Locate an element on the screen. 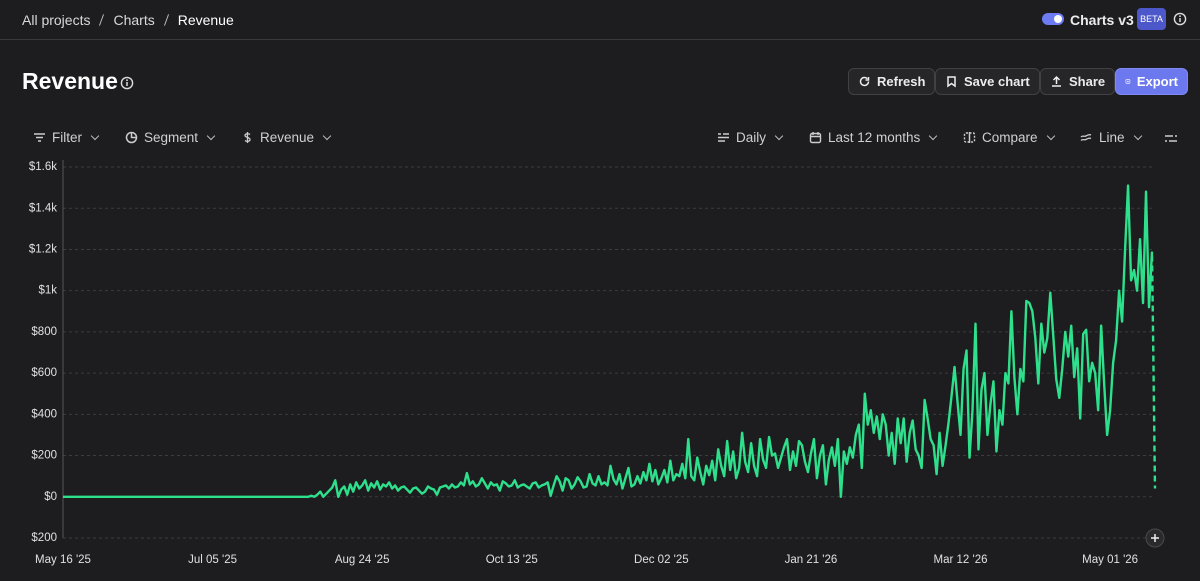 Image resolution: width=1200 pixels, height=581 pixels. range-dropdown: Last 12 months is located at coordinates (873, 137).